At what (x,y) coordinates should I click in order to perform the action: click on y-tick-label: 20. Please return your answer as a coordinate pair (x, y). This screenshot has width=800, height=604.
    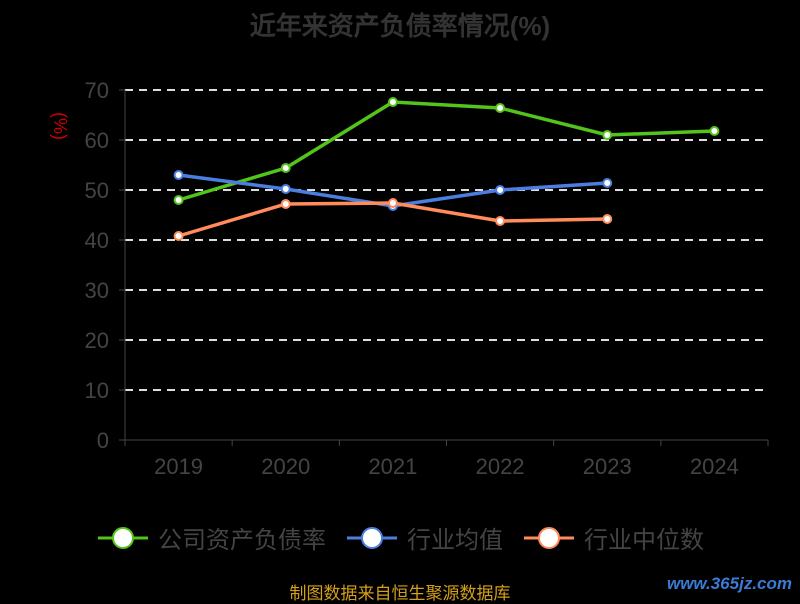
    Looking at the image, I should click on (97, 340).